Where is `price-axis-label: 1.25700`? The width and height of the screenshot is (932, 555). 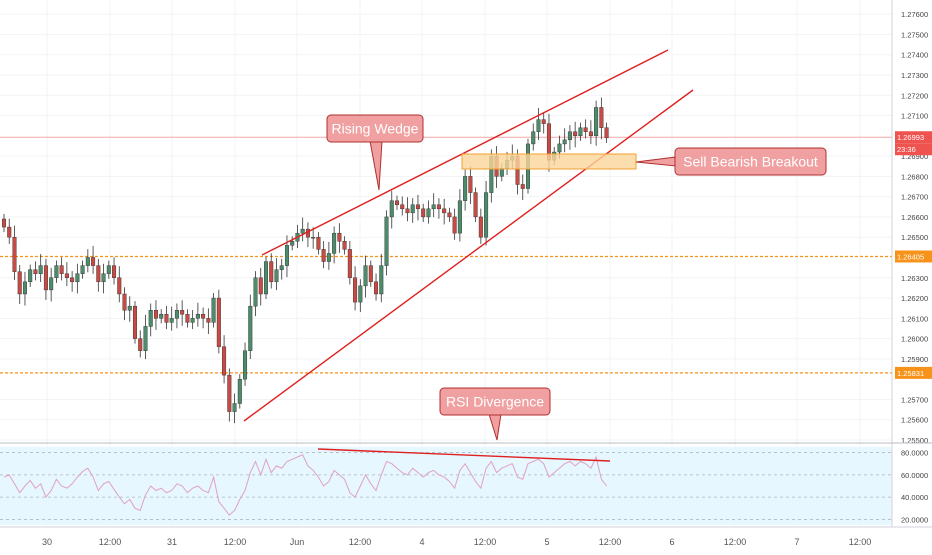
price-axis-label: 1.25700 is located at coordinates (914, 399).